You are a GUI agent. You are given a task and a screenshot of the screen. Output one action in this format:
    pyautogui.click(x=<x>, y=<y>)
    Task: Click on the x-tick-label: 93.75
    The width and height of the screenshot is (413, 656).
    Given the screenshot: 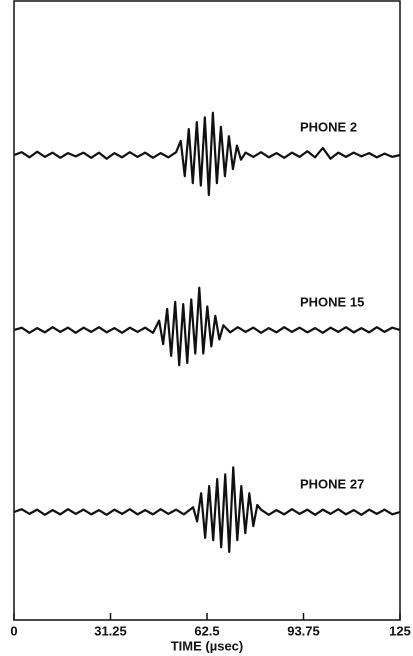 What is the action you would take?
    pyautogui.click(x=303, y=630)
    